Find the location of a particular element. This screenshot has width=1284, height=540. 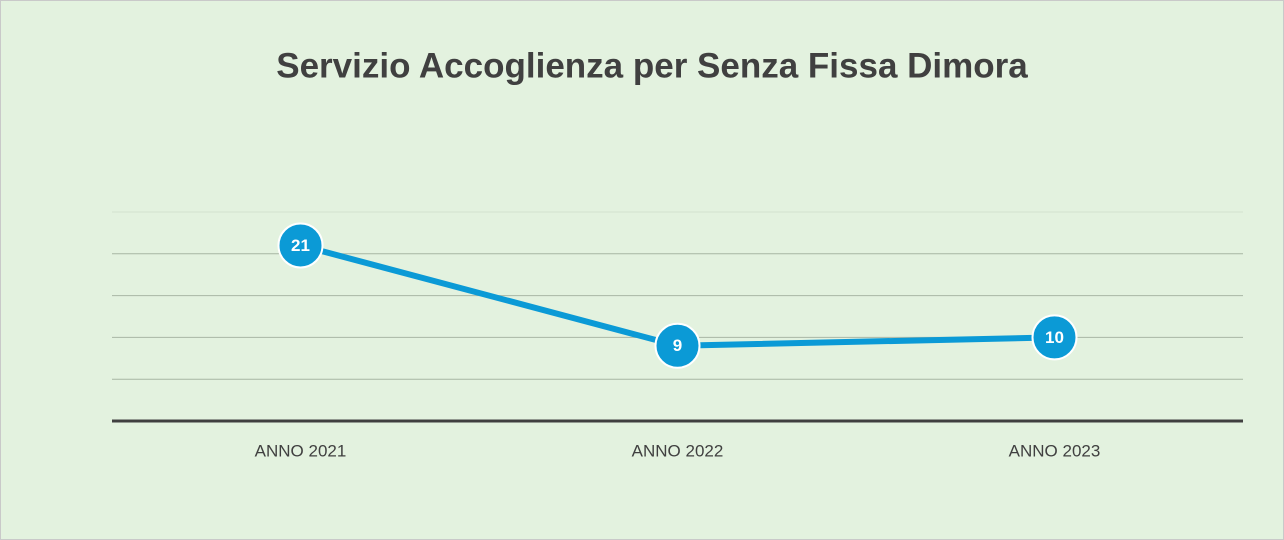

data-label: 21 is located at coordinates (300, 245).